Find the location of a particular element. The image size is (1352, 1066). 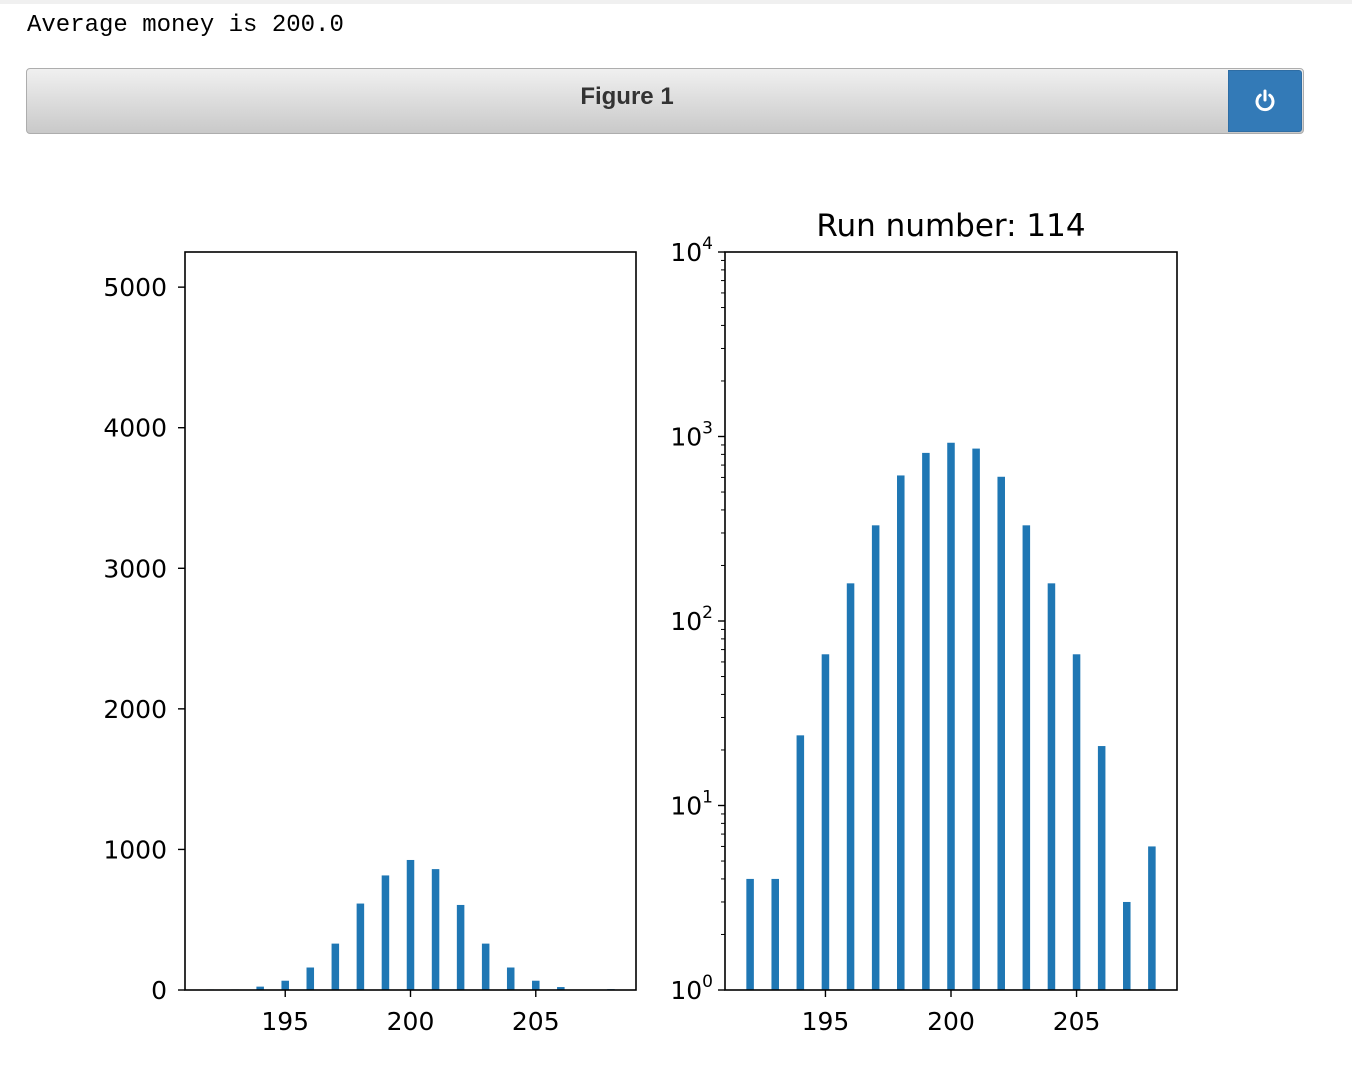

y-tick-label: 10² is located at coordinates (691, 619).